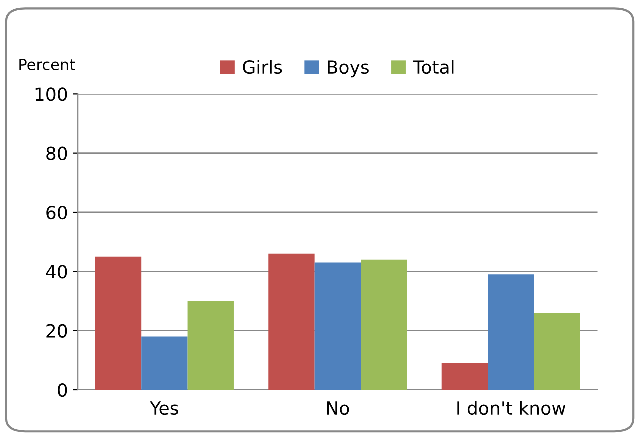 The width and height of the screenshot is (640, 436). Describe the element at coordinates (48, 65) in the screenshot. I see `y-axis-title: Percent` at that location.